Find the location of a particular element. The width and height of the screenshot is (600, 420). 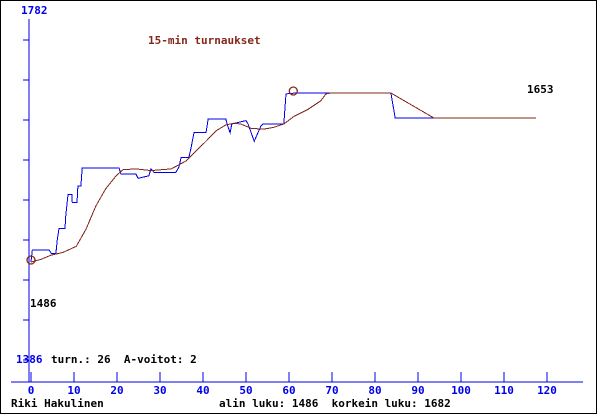

x-axis-tick-label: 90 is located at coordinates (417, 390).